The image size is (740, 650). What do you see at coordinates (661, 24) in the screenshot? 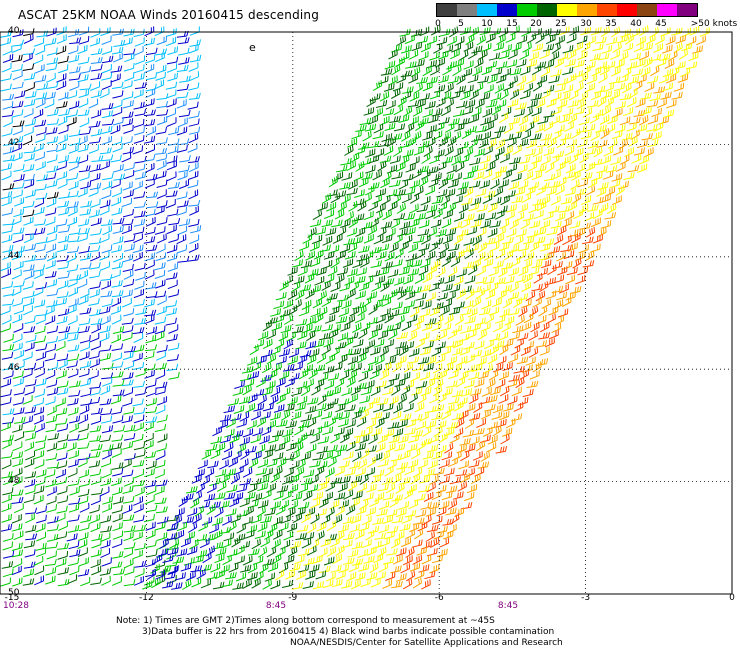
I see `legend-label: 45` at bounding box center [661, 24].